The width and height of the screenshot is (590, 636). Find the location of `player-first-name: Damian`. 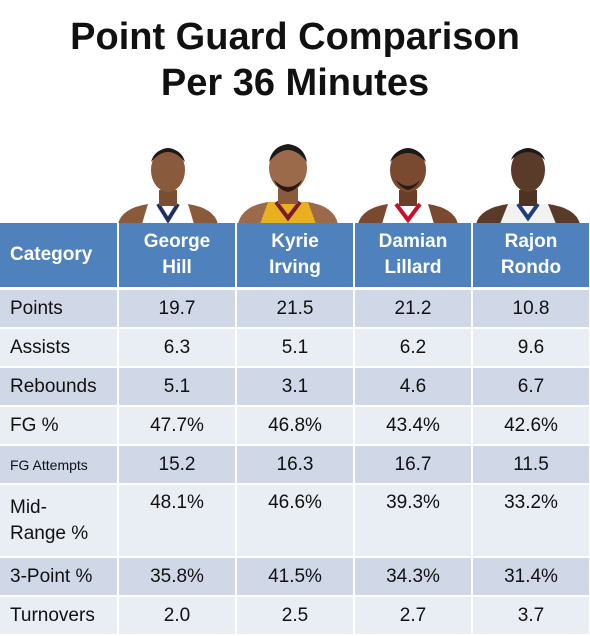

player-first-name: Damian is located at coordinates (413, 241).